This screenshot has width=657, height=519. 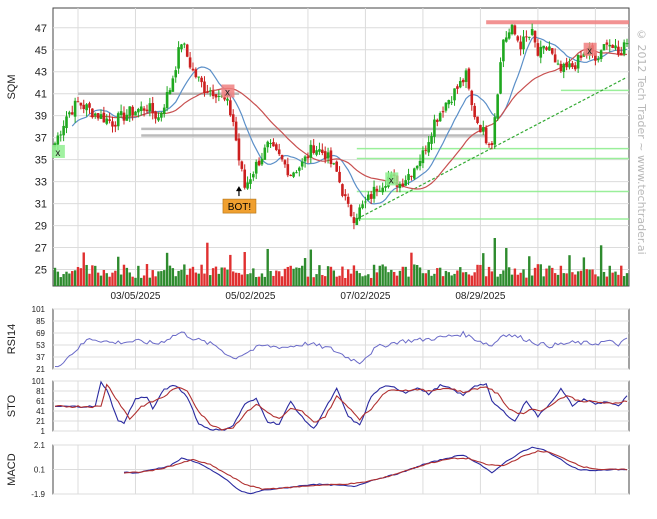 What do you see at coordinates (641, 141) in the screenshot?
I see `watermark: © 2012 Tech Trader ~ www.techtrader.ai` at bounding box center [641, 141].